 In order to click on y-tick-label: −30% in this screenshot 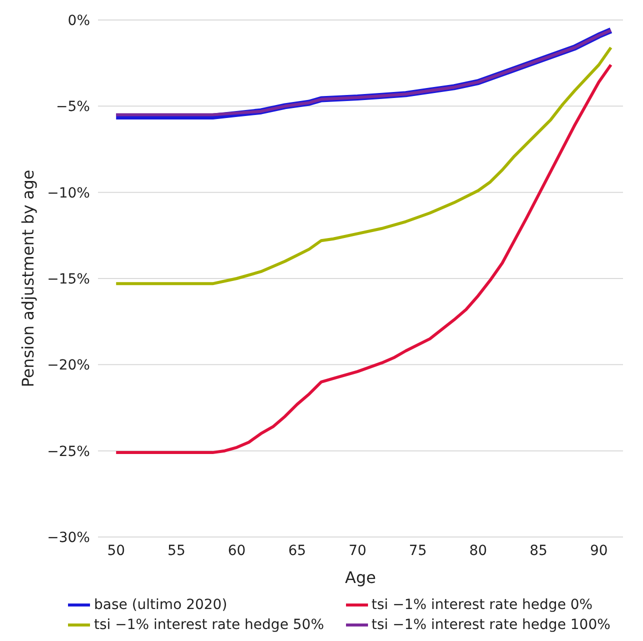, I will do `click(68, 538)`.